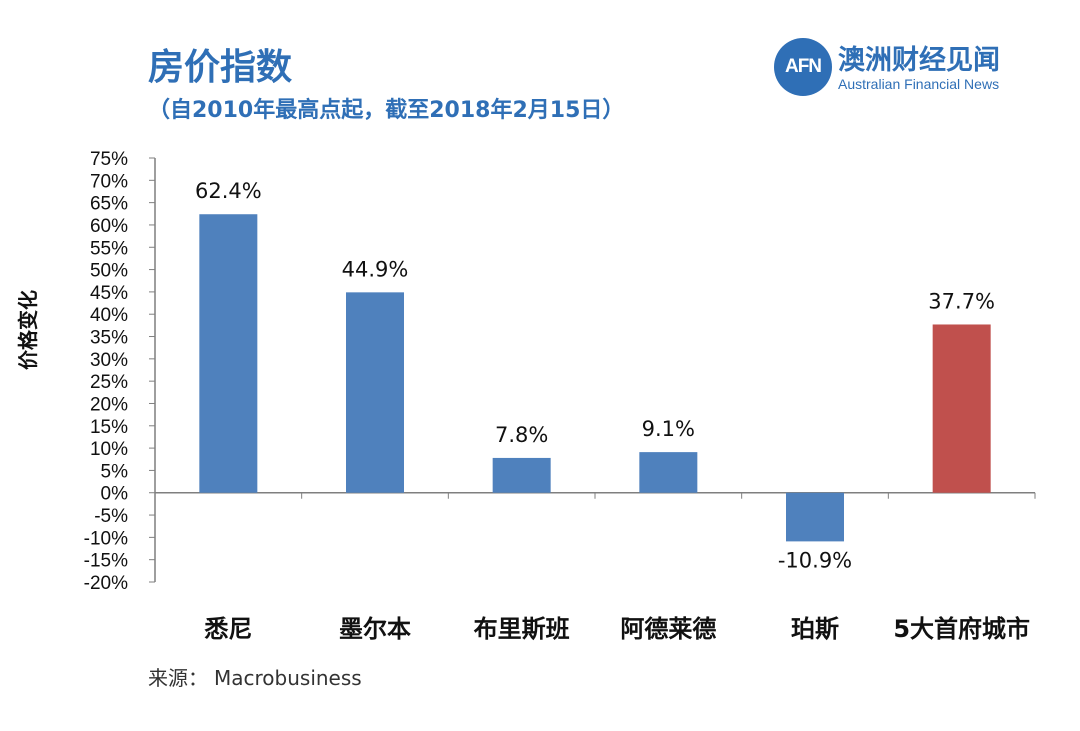  I want to click on y-tick-label: 0%, so click(115, 494).